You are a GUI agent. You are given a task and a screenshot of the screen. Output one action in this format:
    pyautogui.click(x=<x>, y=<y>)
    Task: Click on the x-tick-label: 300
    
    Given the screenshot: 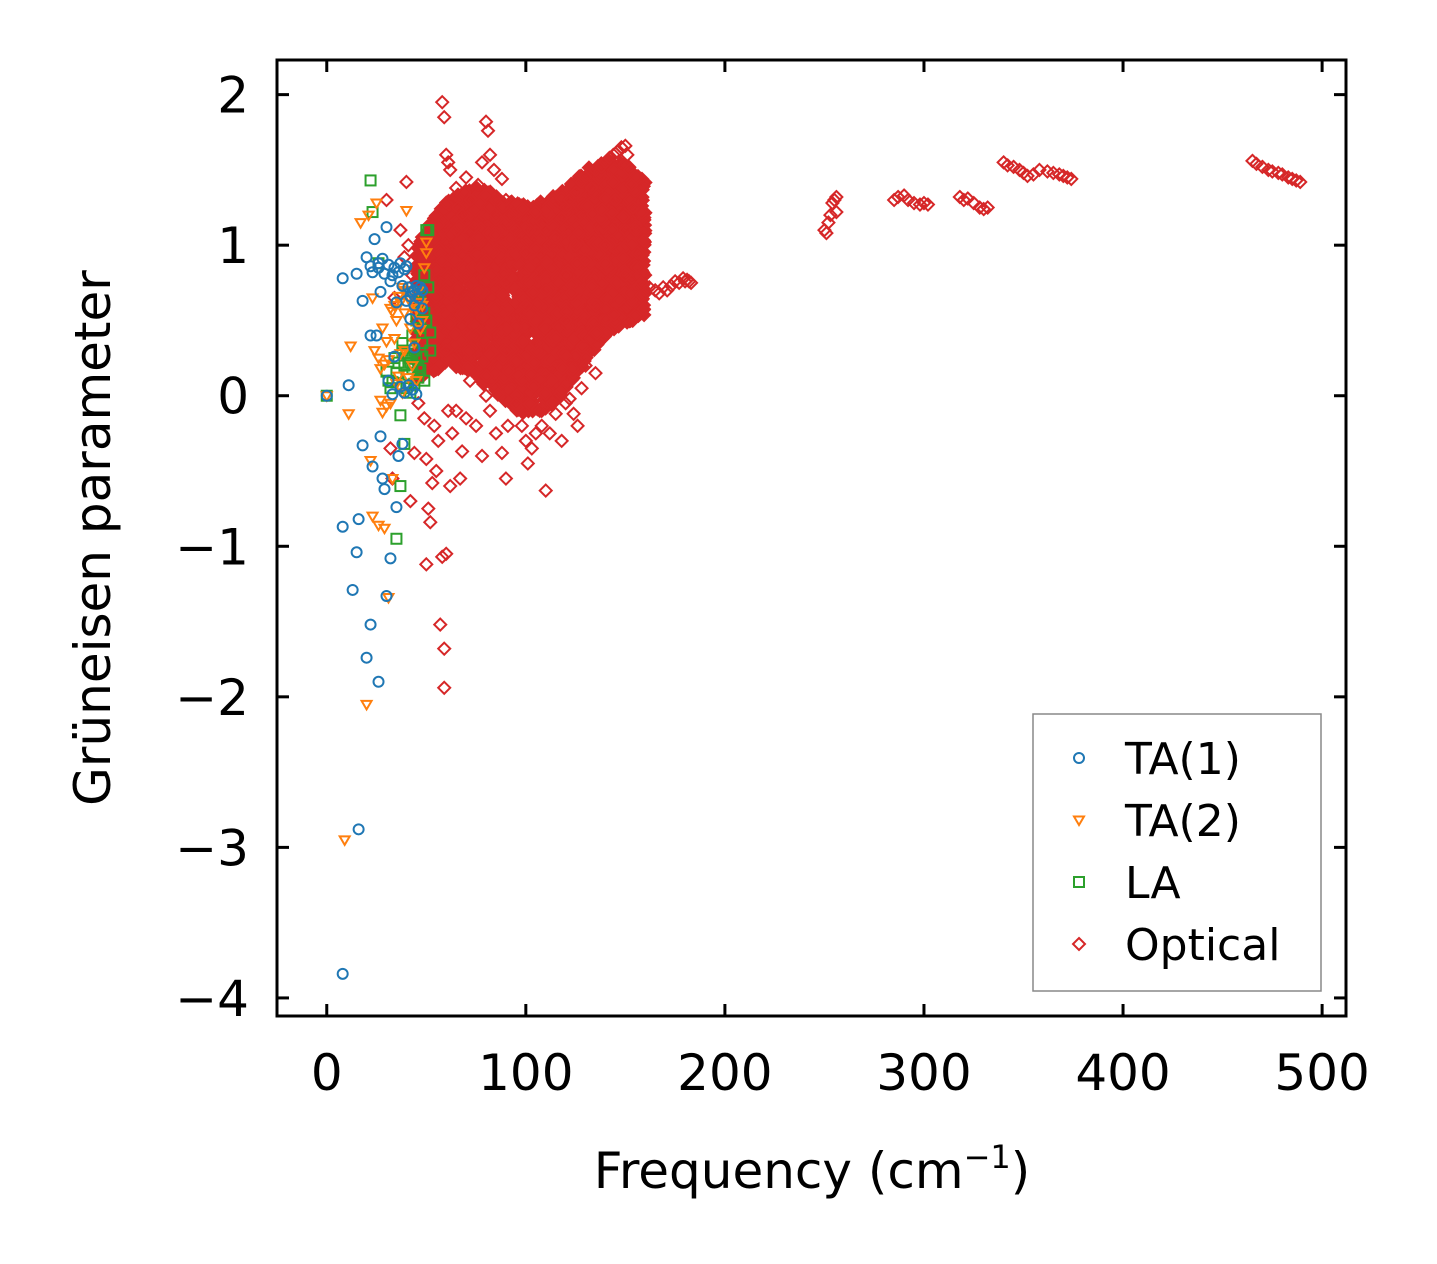 What is the action you would take?
    pyautogui.click(x=923, y=1073)
    